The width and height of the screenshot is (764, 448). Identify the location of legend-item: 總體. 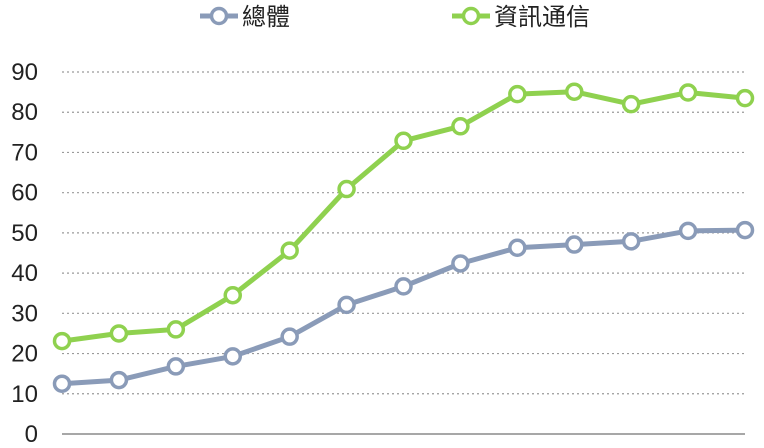
(245, 17).